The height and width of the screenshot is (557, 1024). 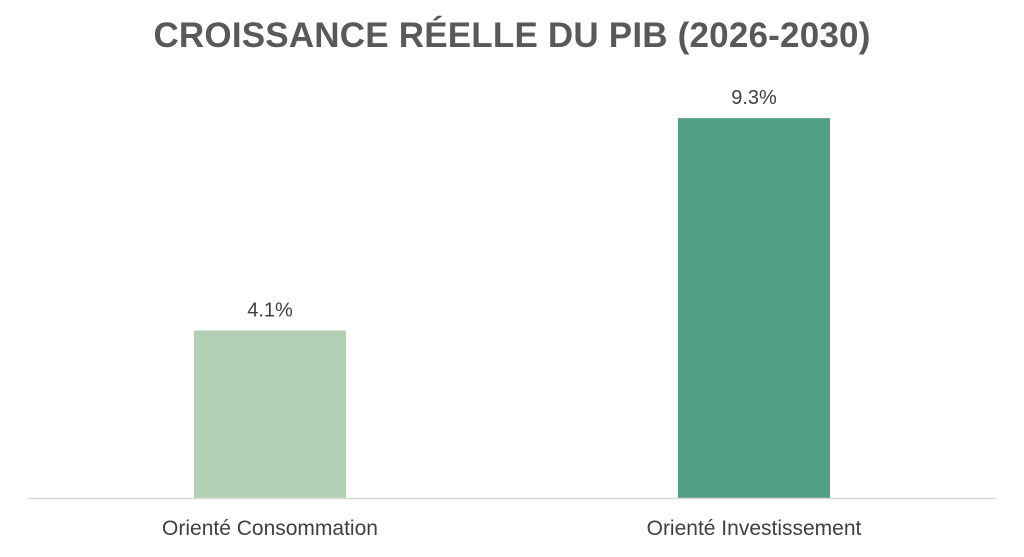 What do you see at coordinates (754, 98) in the screenshot?
I see `bar-value-label-2: 9.3%` at bounding box center [754, 98].